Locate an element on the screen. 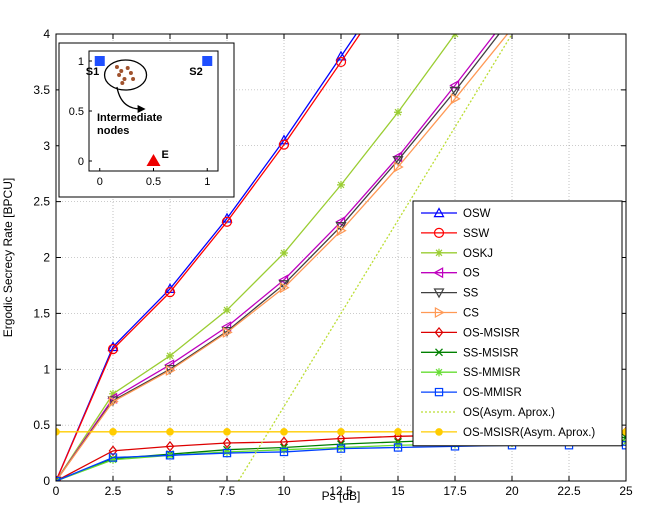 Image resolution: width=665 pixels, height=524 pixels. legend-entry: OS(Asym. Aprox.) is located at coordinates (488, 413).